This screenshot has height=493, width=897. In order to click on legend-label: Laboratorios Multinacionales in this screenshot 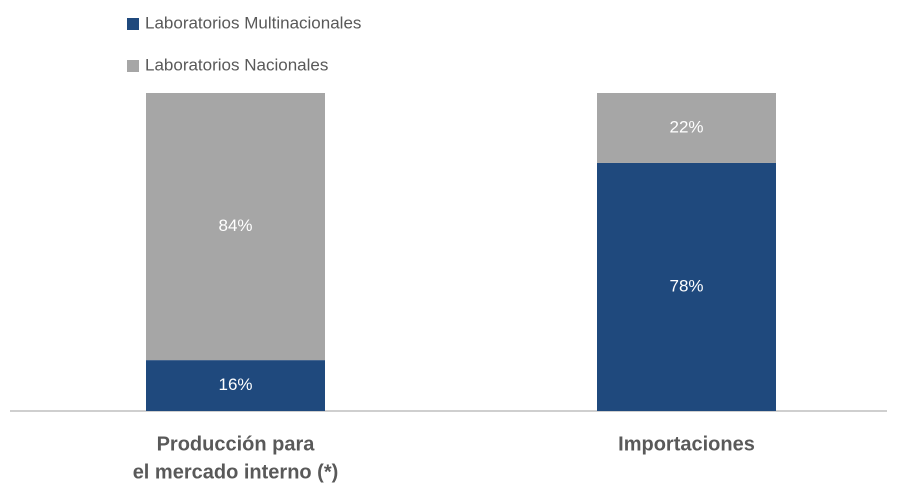, I will do `click(253, 22)`.